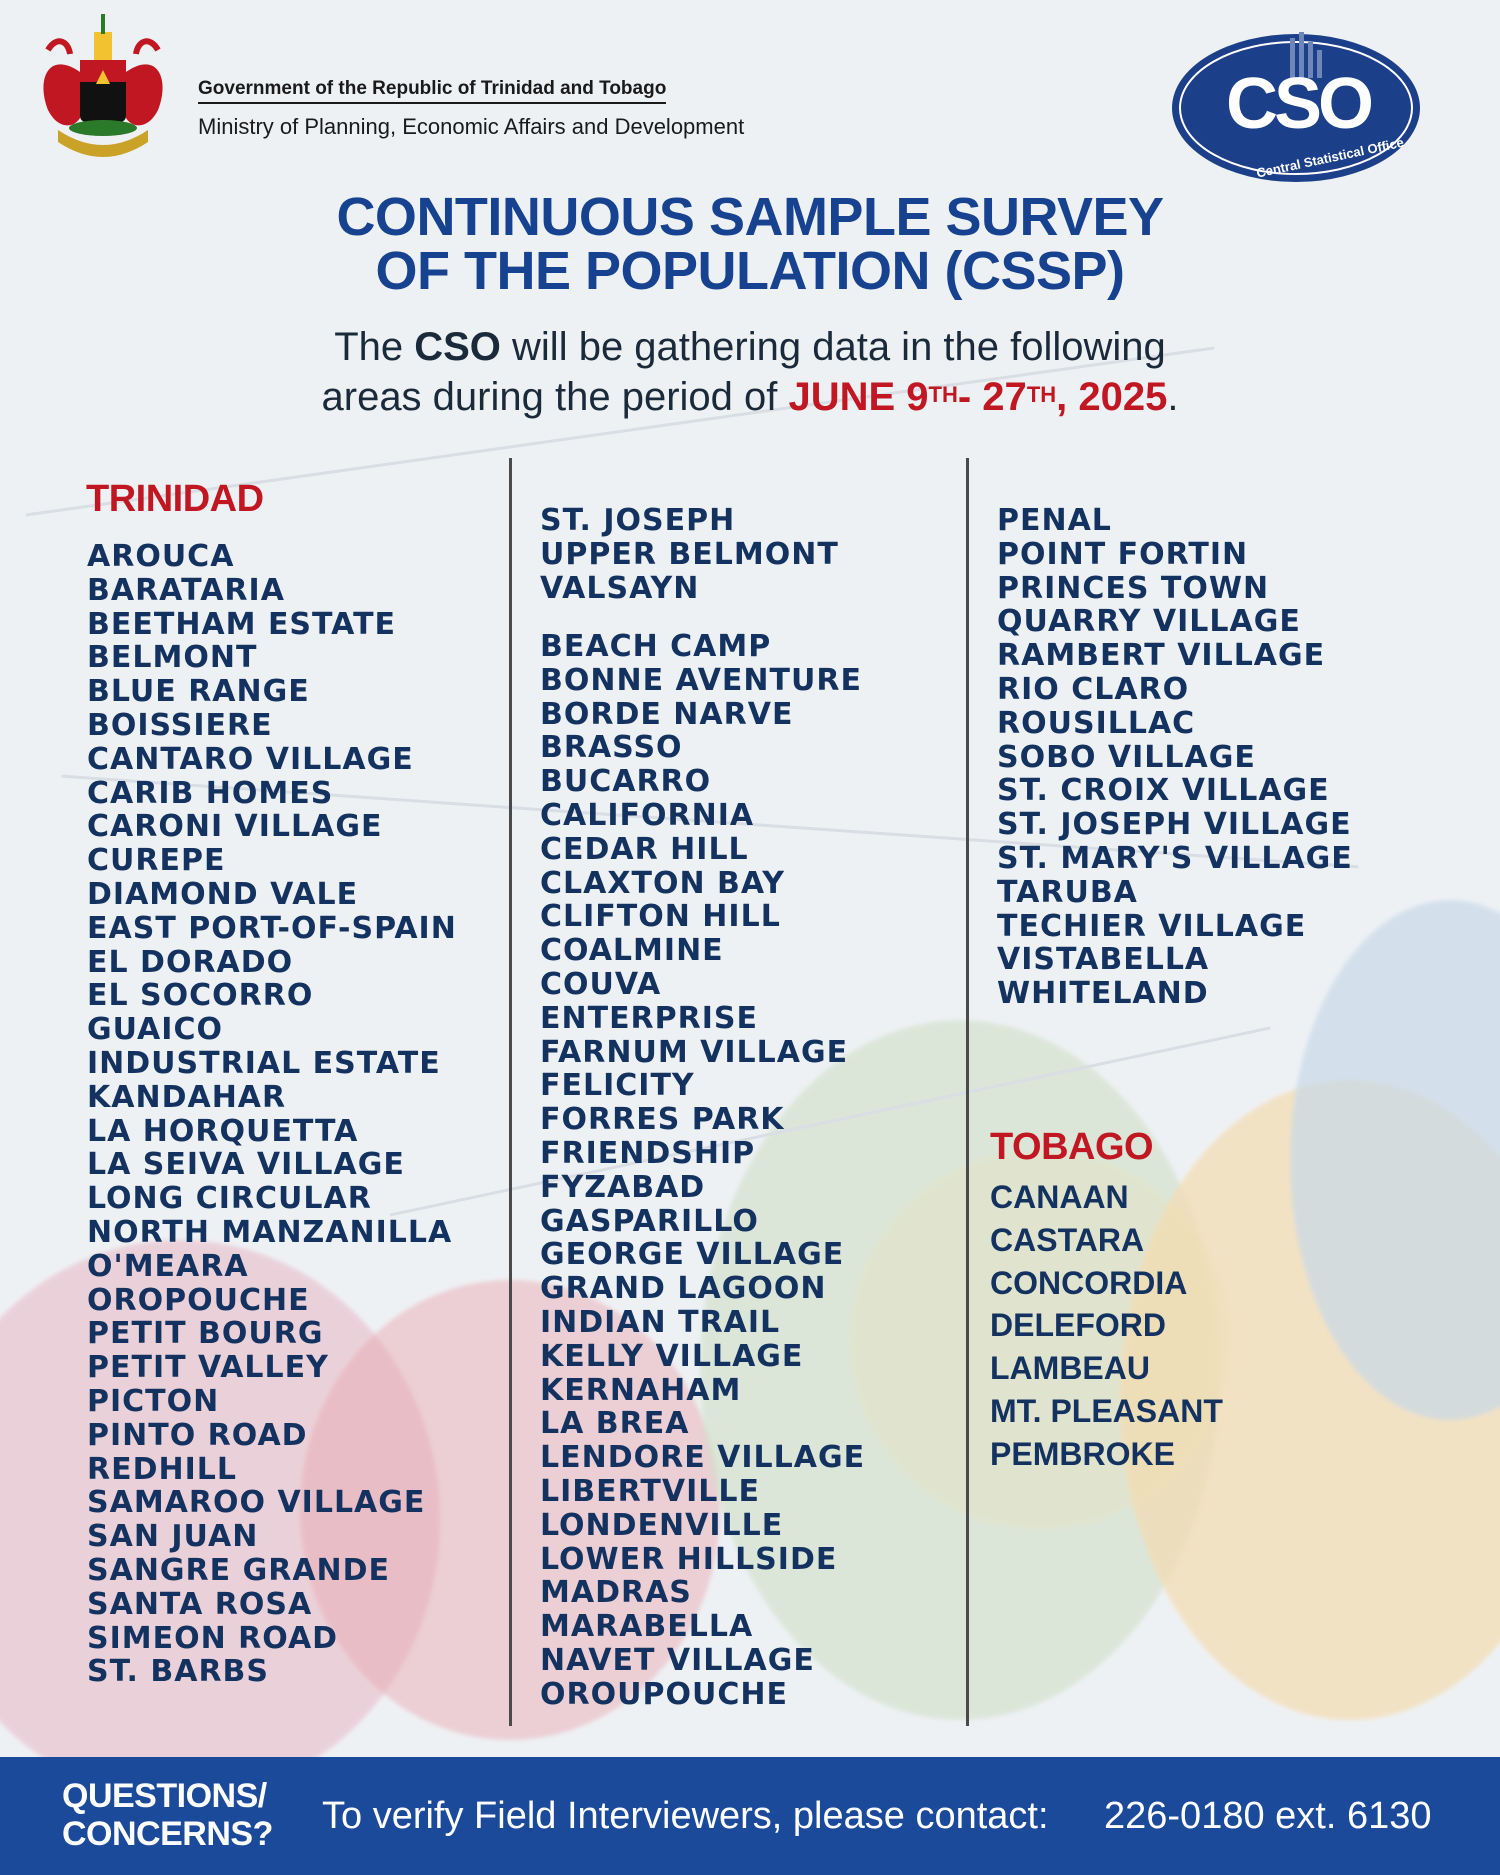 The width and height of the screenshot is (1500, 1875). Describe the element at coordinates (242, 624) in the screenshot. I see `area-name: BEETHAM ESTATE` at that location.